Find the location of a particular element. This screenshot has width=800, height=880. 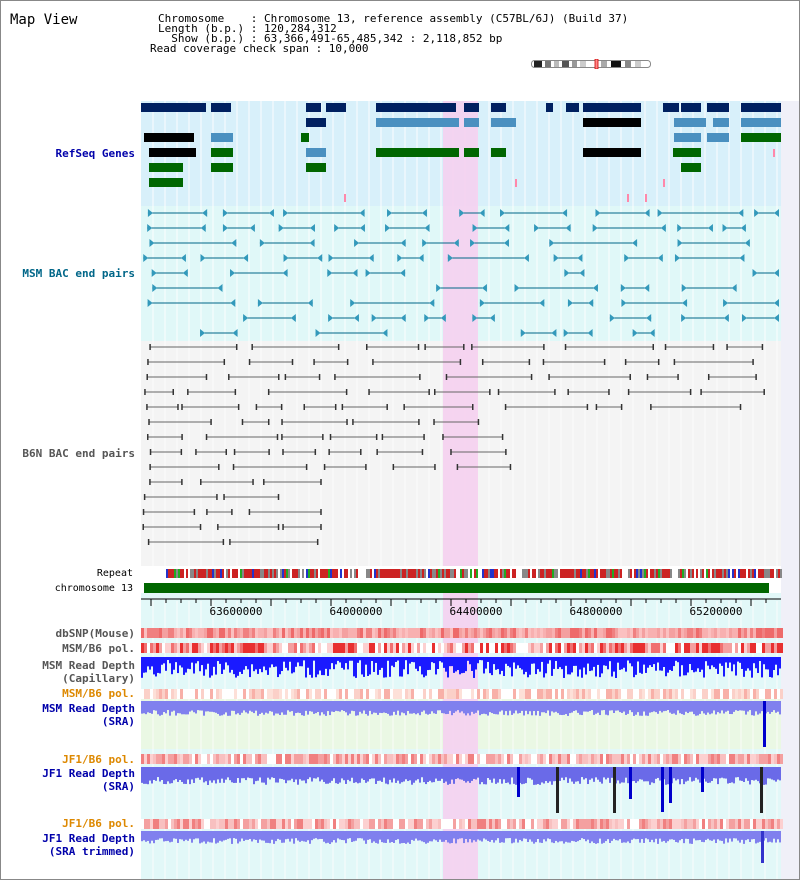

bac-end is located at coordinates (357, 243).